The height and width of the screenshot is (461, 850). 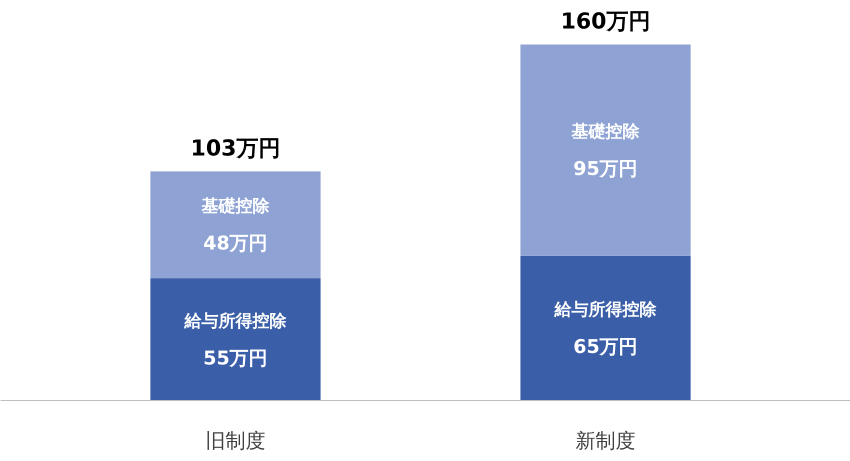 I want to click on total-label: 103万円, so click(x=235, y=149).